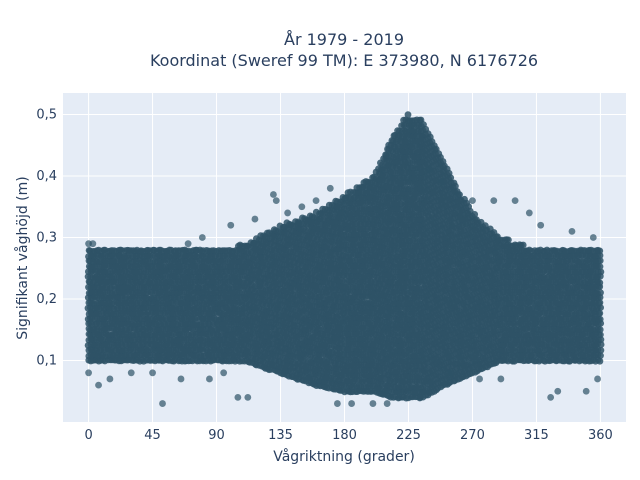  What do you see at coordinates (408, 115) in the screenshot?
I see `data-point` at bounding box center [408, 115].